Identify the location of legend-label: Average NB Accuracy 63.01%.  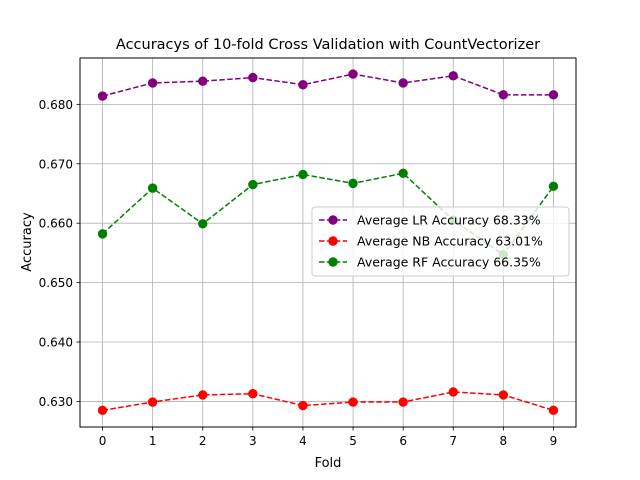
(450, 241).